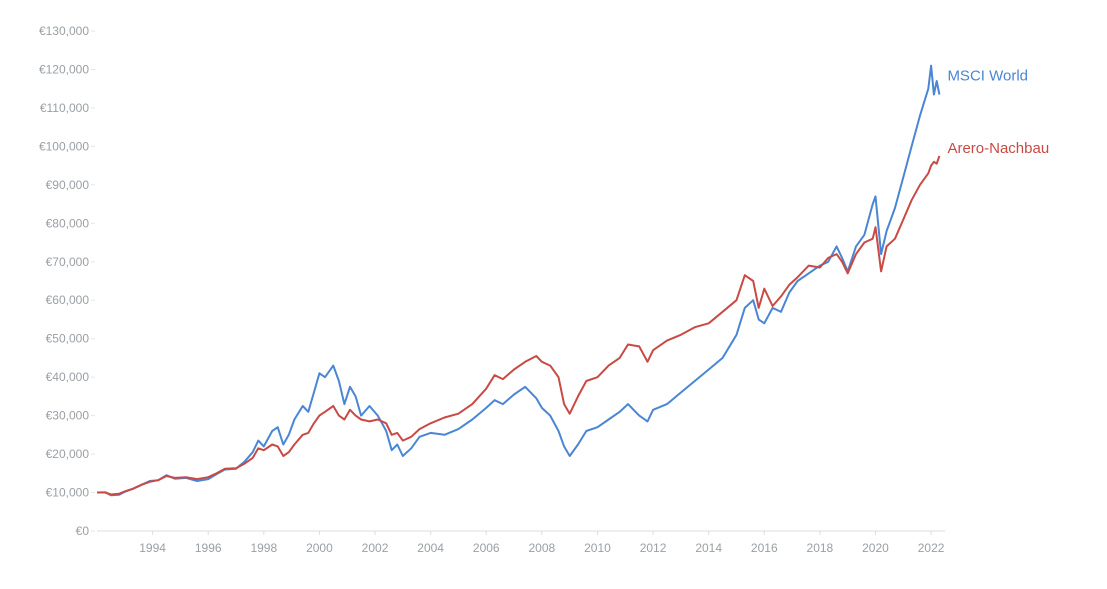 The width and height of the screenshot is (1107, 589). I want to click on x-tick-label: 2010, so click(597, 548).